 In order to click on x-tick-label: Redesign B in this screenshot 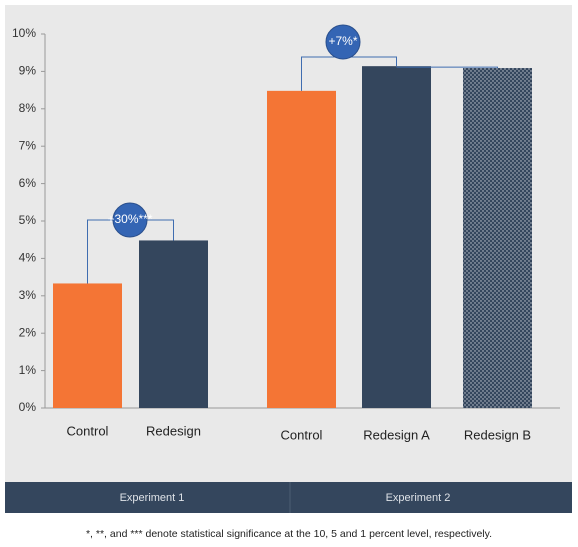, I will do `click(497, 434)`.